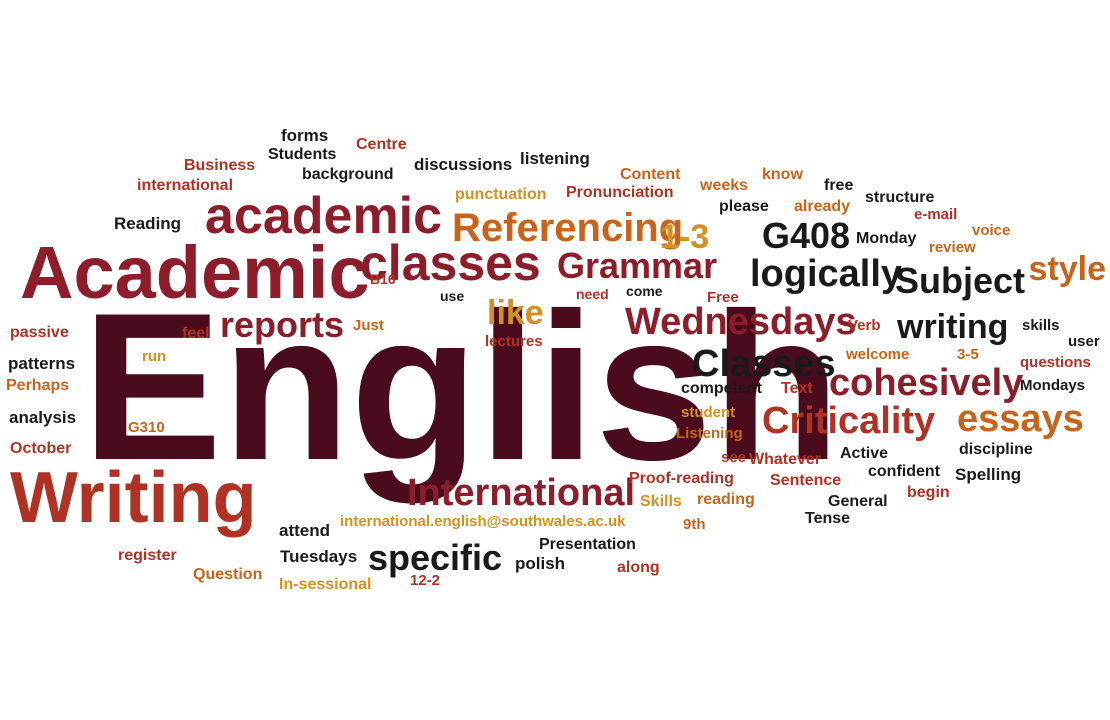  I want to click on cloud-word: background, so click(348, 174).